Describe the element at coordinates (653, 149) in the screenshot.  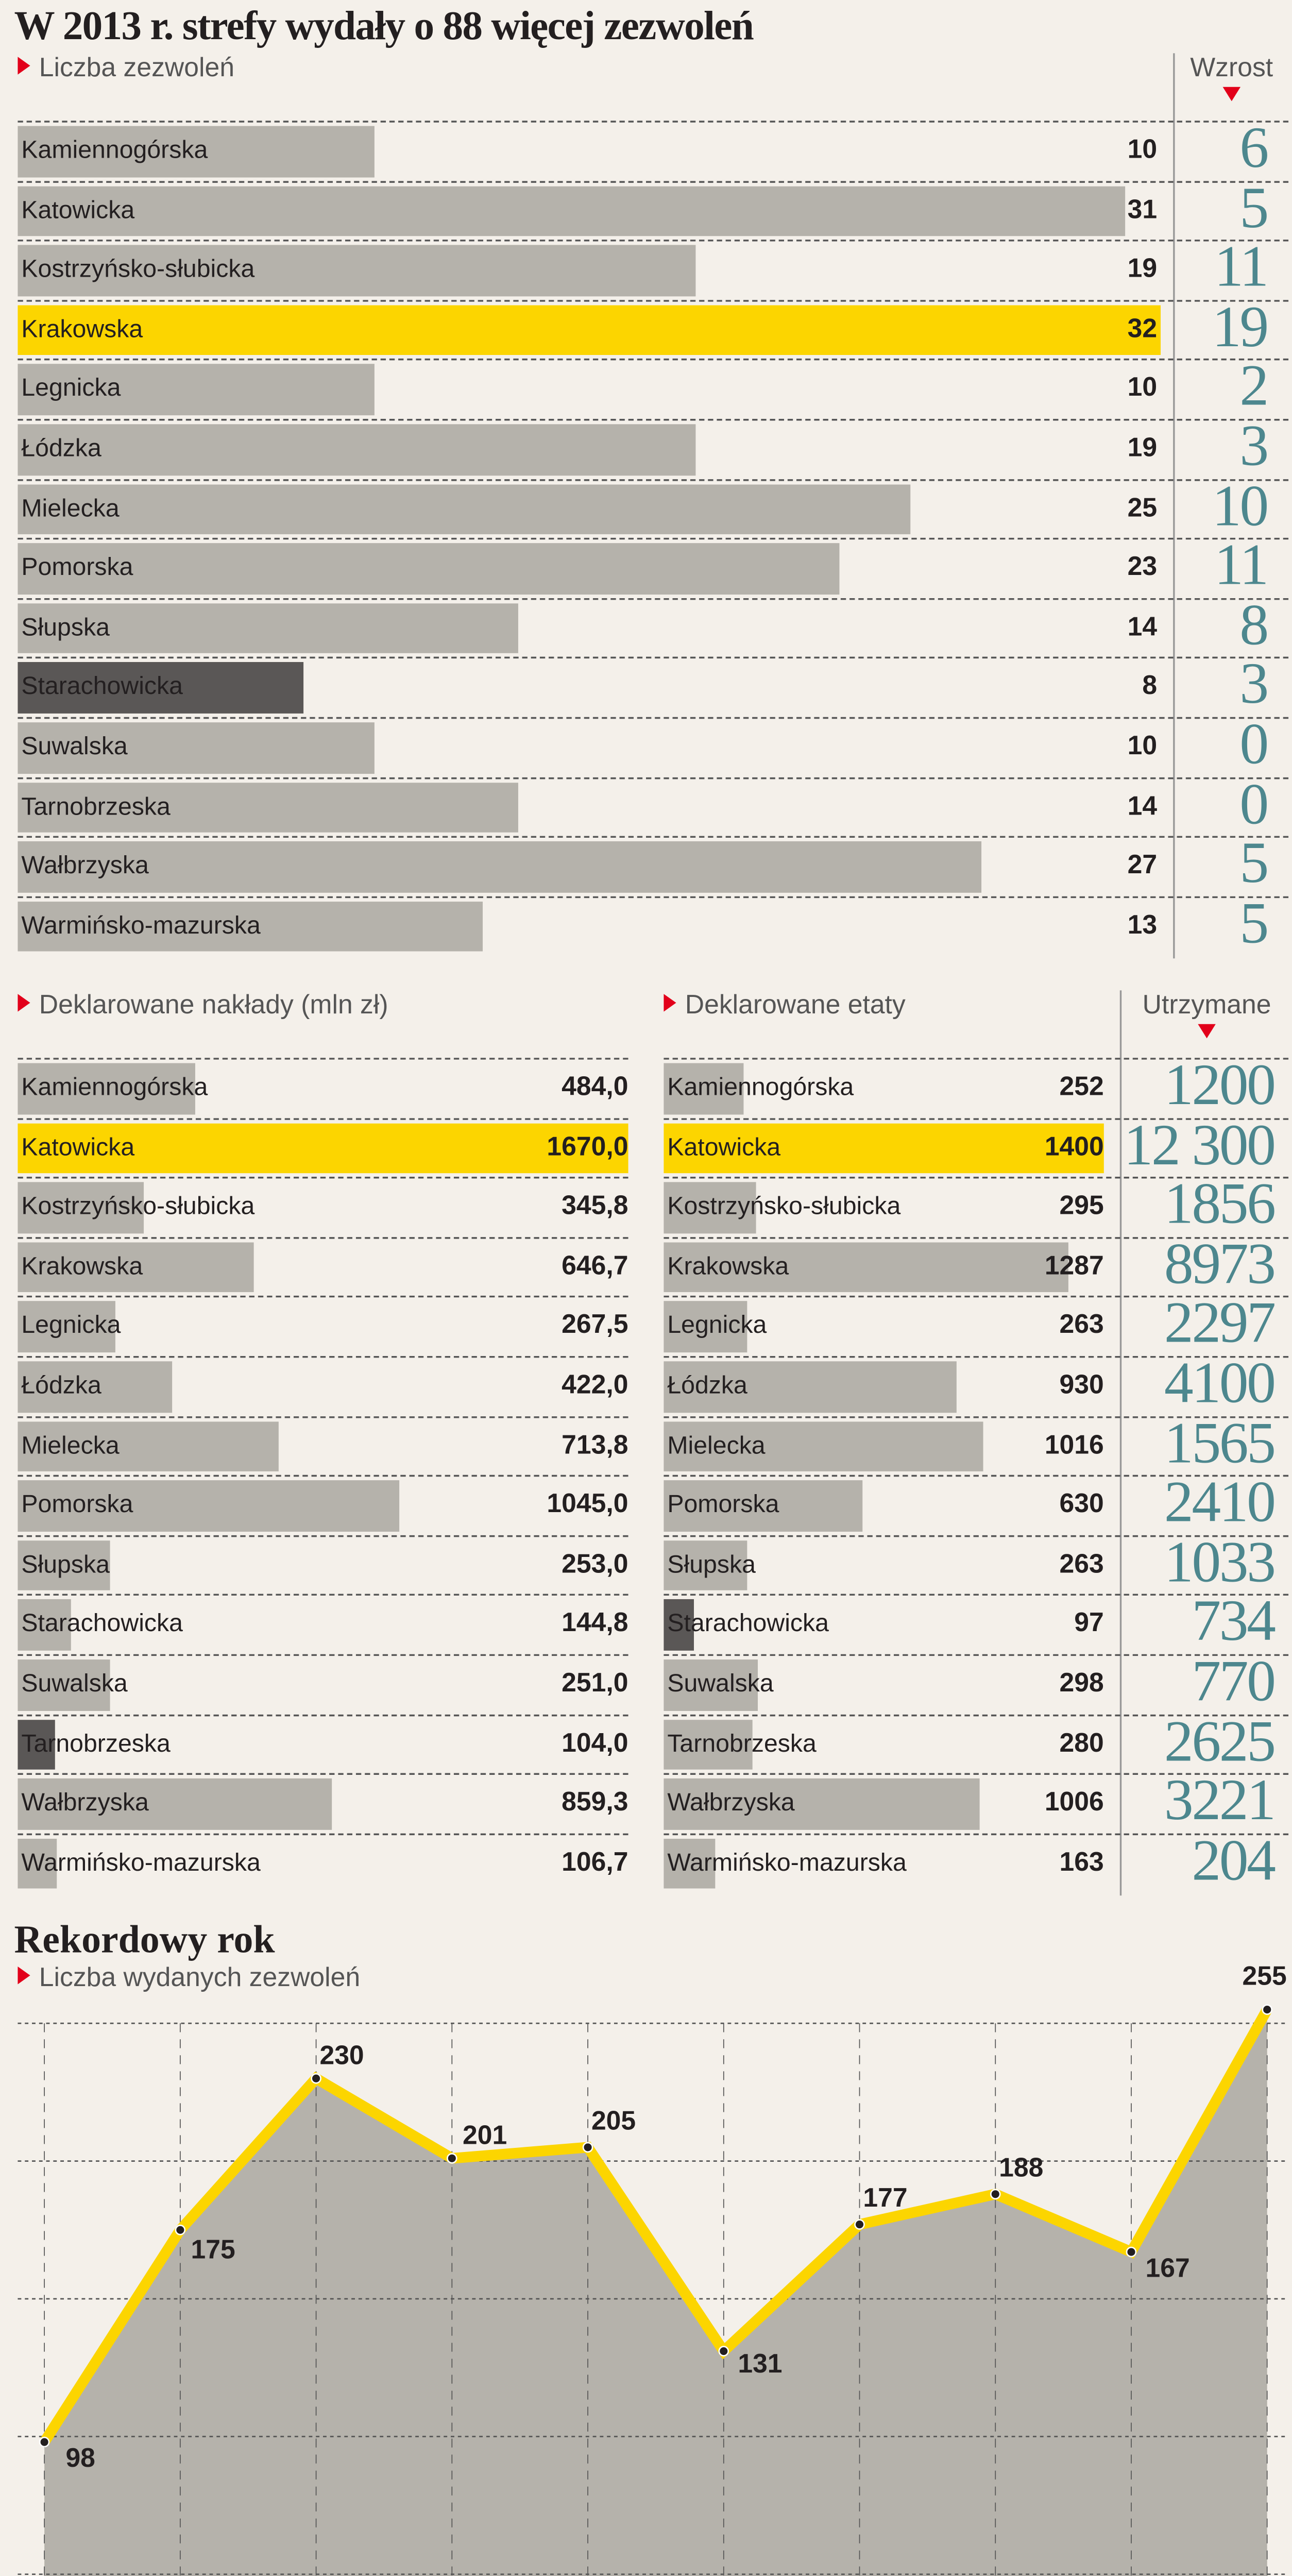
I see `table-row: Kamiennogórska 10 6` at that location.